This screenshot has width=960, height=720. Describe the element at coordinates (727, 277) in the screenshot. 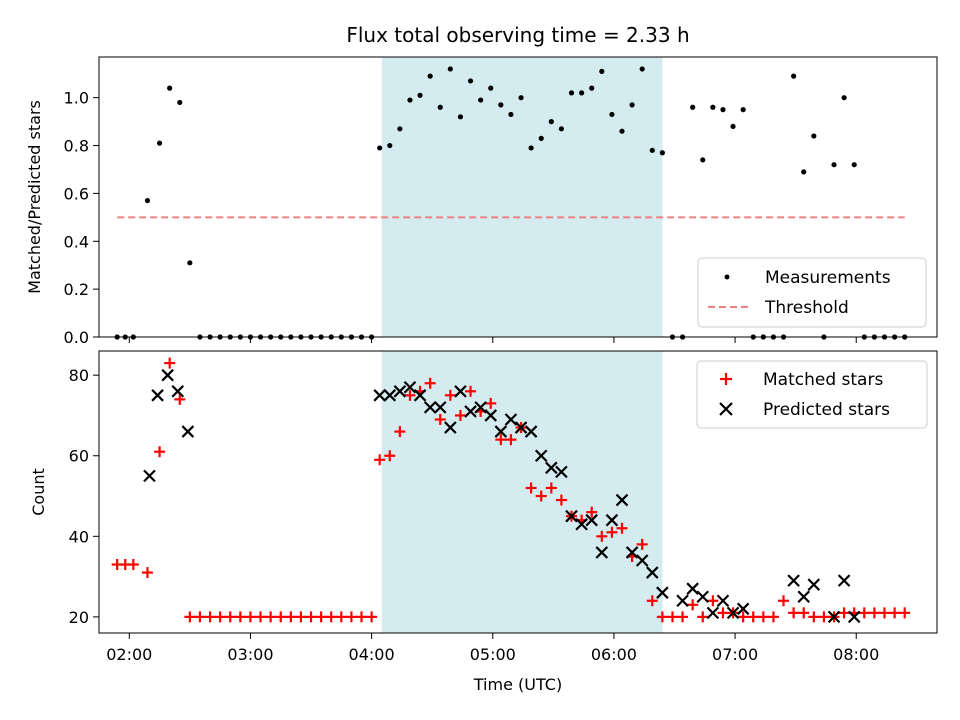

I see `legend-measurements-marker` at that location.